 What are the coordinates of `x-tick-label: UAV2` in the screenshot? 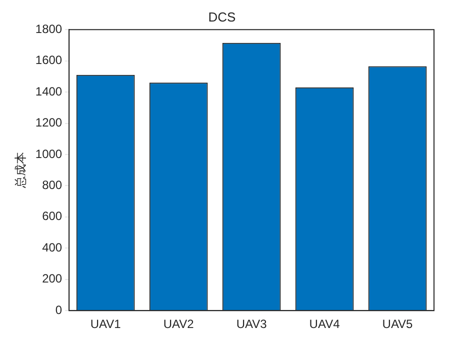 It's located at (178, 324).